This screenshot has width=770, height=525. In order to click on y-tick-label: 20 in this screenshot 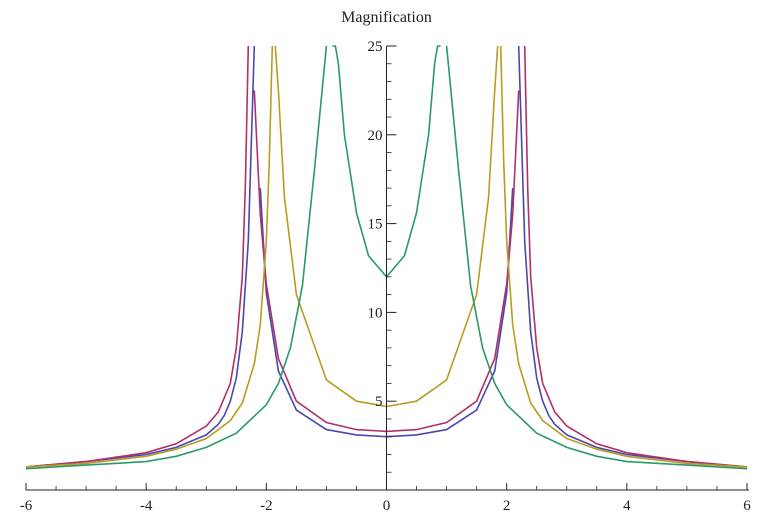, I will do `click(375, 136)`.